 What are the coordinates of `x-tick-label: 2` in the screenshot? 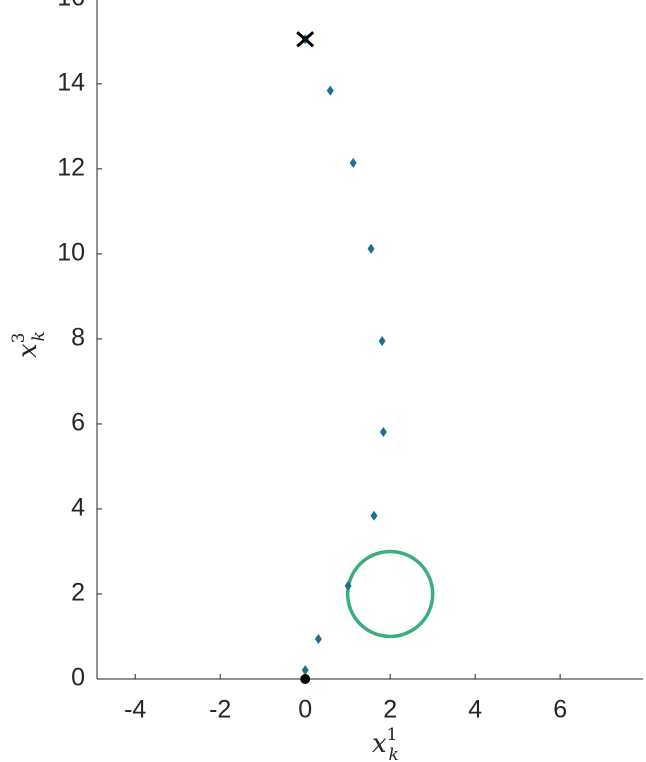 It's located at (390, 710).